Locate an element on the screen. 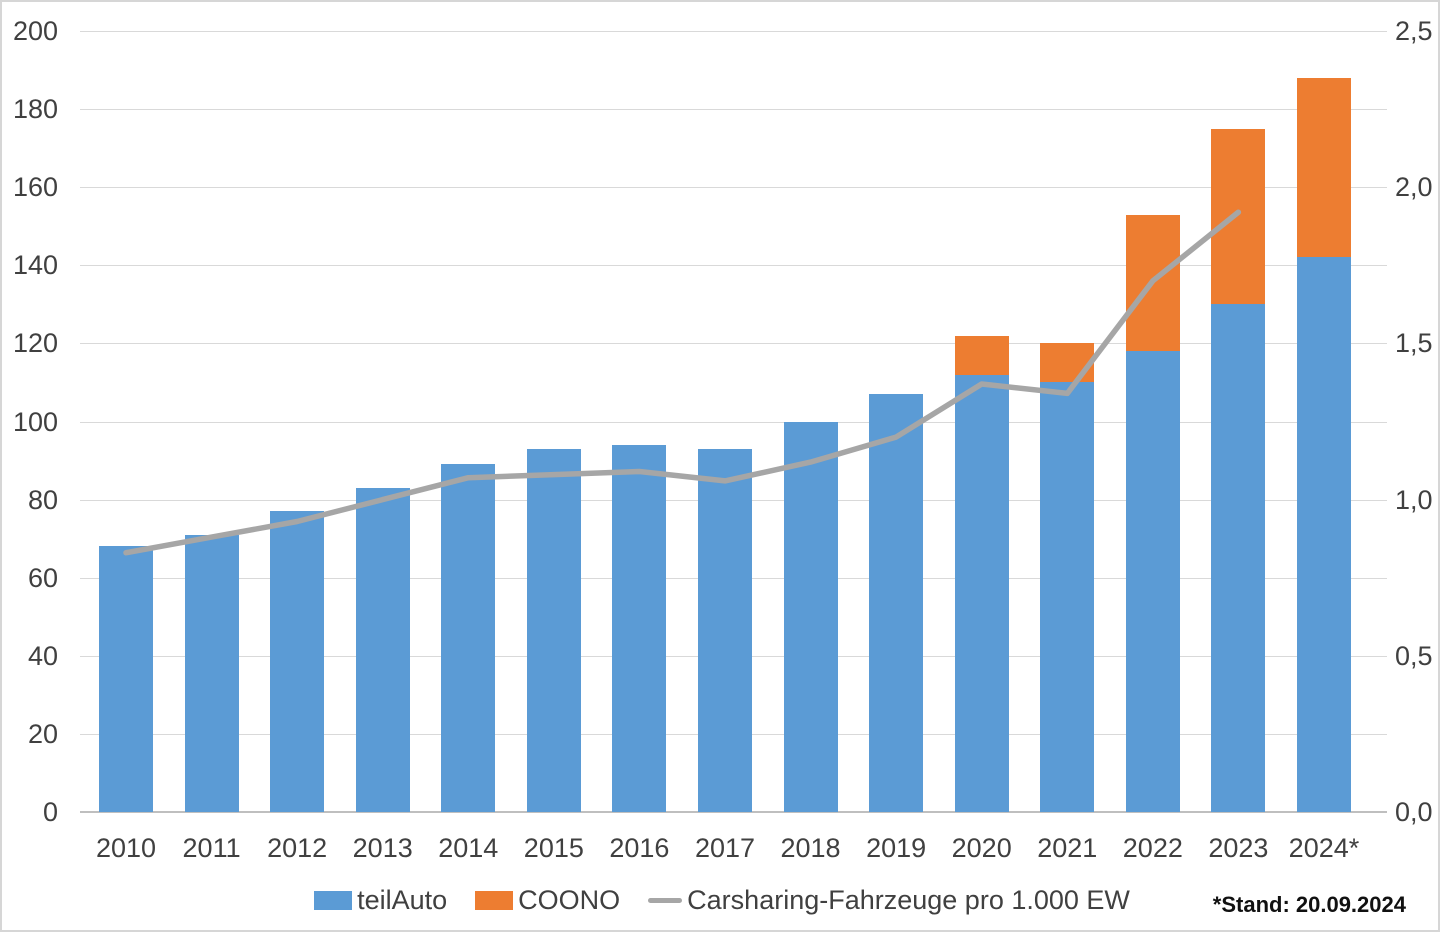  x-axis-label-2024*: 2024* is located at coordinates (1324, 848).